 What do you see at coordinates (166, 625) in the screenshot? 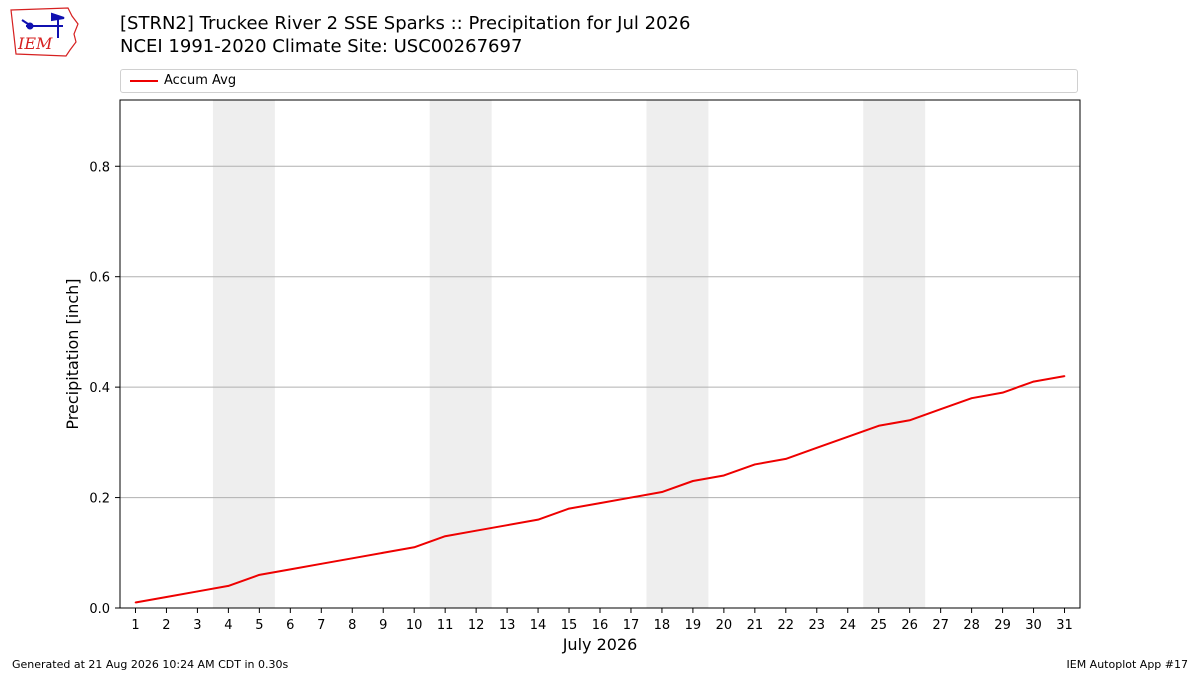
I see `x-tick-label: 2` at bounding box center [166, 625].